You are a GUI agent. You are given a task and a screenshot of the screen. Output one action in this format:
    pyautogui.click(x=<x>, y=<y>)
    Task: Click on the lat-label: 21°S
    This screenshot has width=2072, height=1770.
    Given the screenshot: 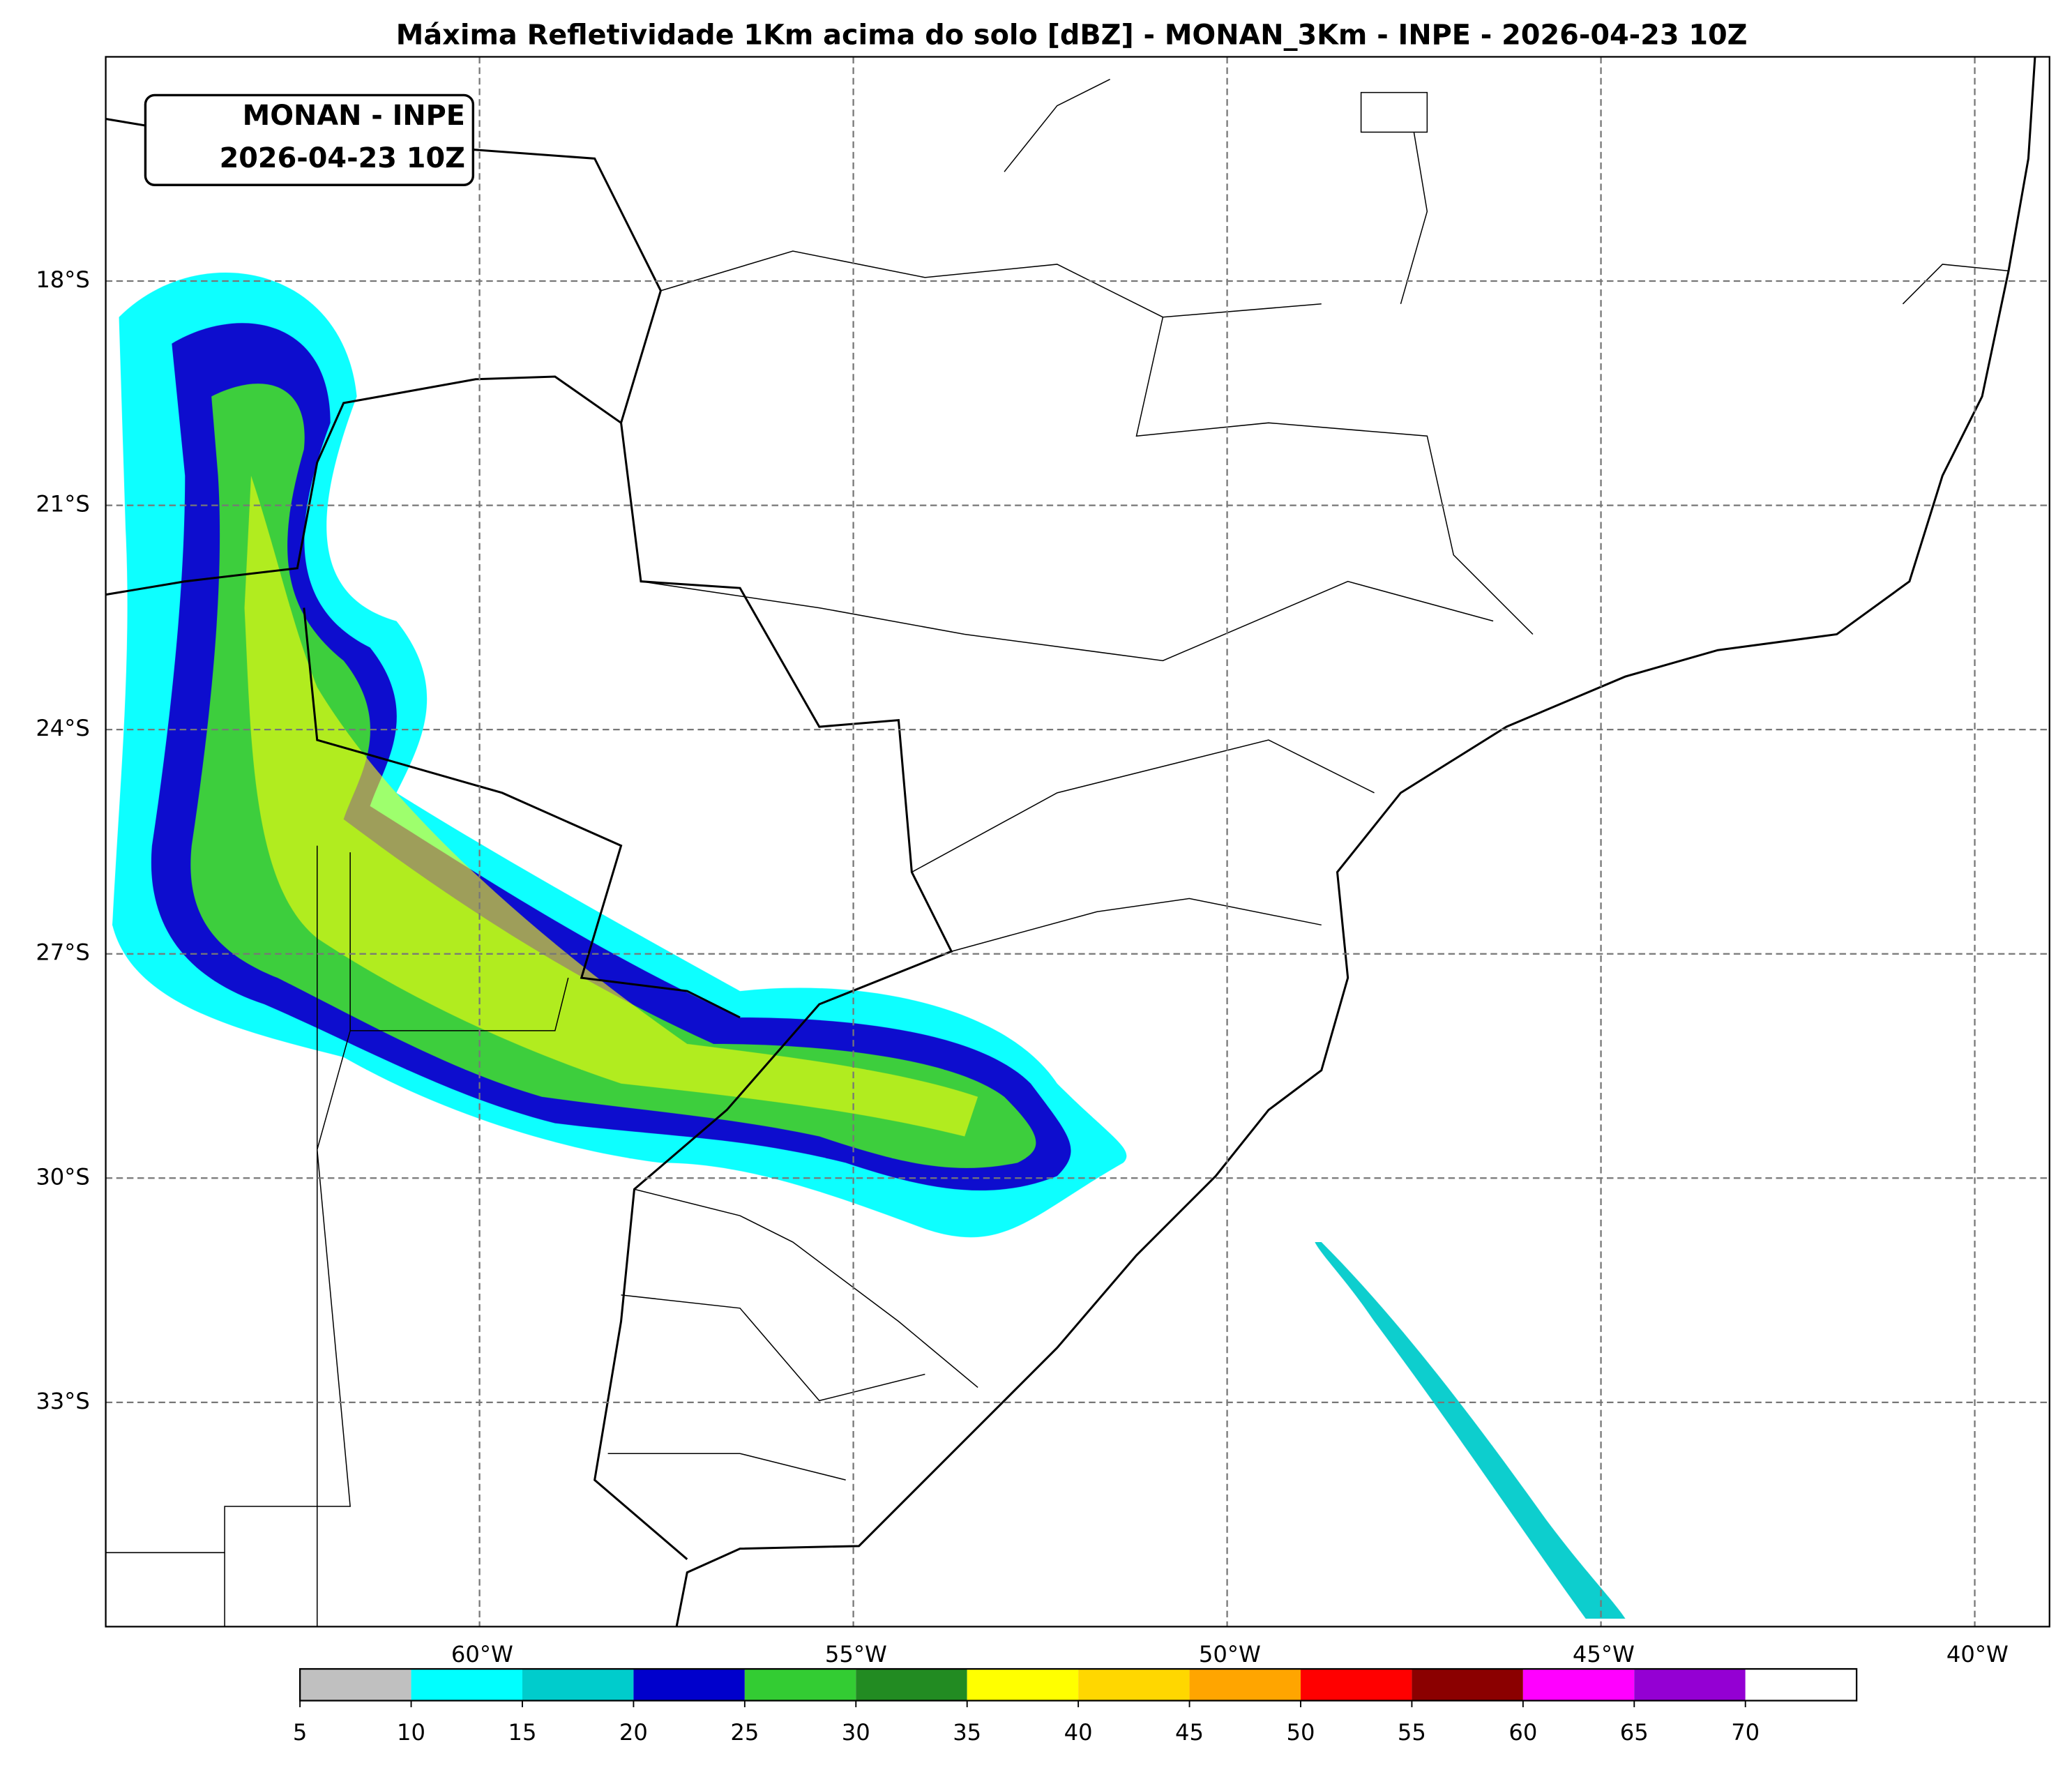 What is the action you would take?
    pyautogui.click(x=63, y=504)
    